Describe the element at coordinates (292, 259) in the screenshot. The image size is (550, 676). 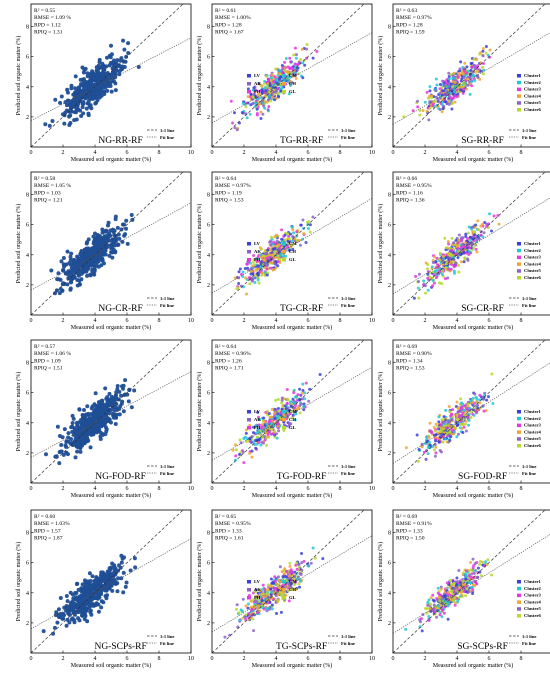
I see `legend-label: GL` at that location.